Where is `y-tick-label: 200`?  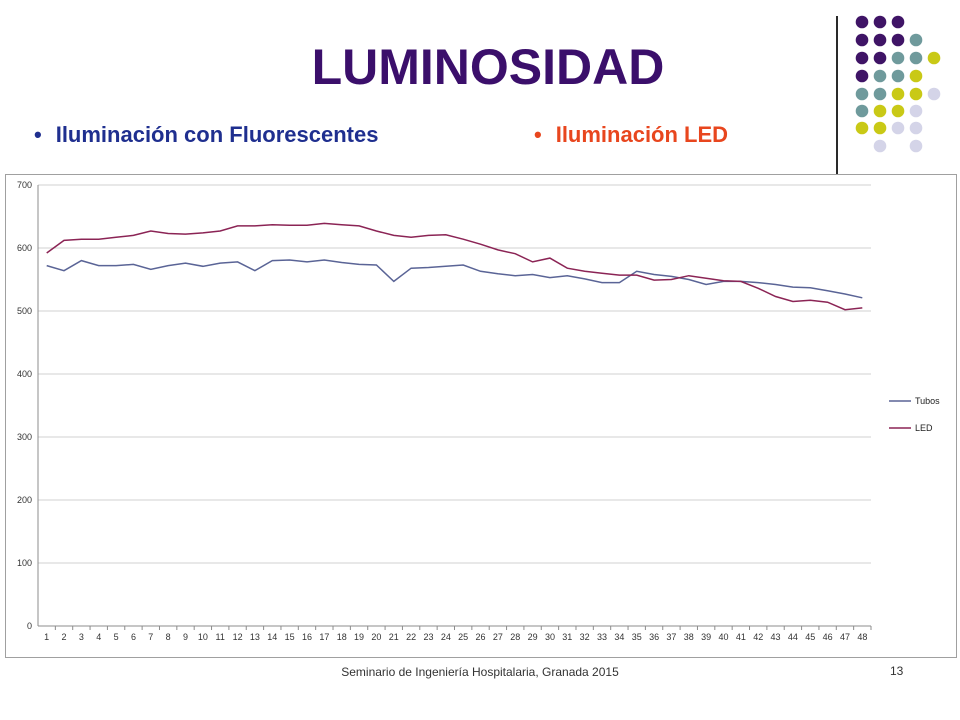
y-tick-label: 200 is located at coordinates (24, 500).